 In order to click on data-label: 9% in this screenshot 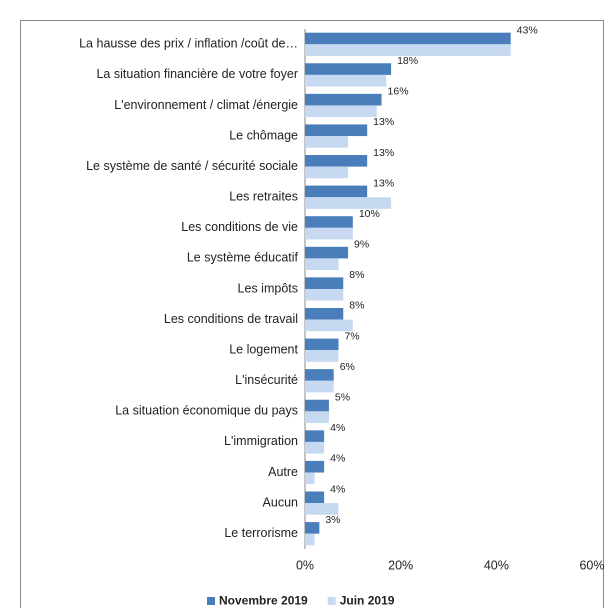, I will do `click(361, 245)`.